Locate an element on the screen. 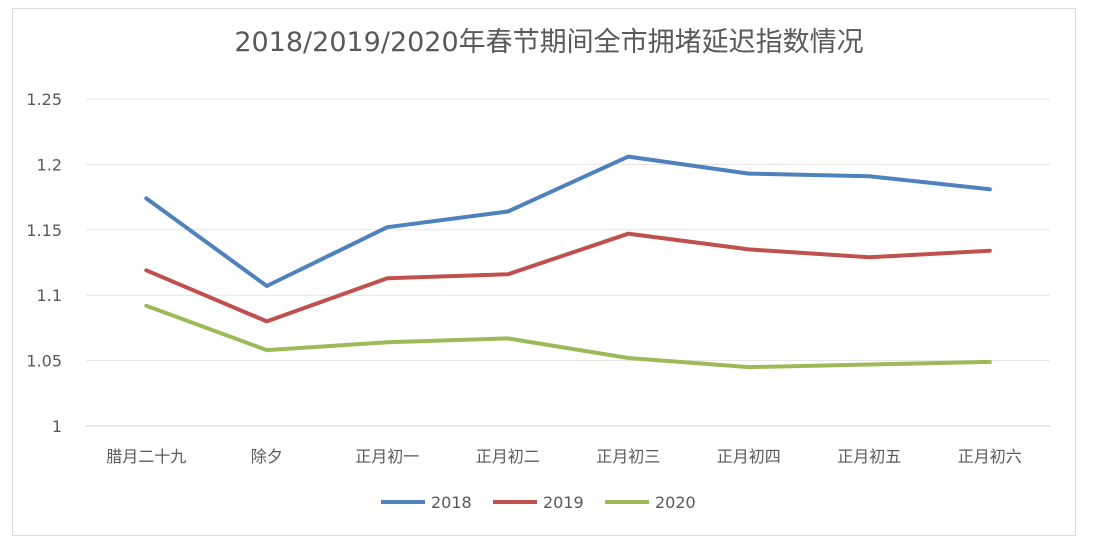 Image resolution: width=1098 pixels, height=552 pixels. x-tick-label: 正月初五 is located at coordinates (869, 456).